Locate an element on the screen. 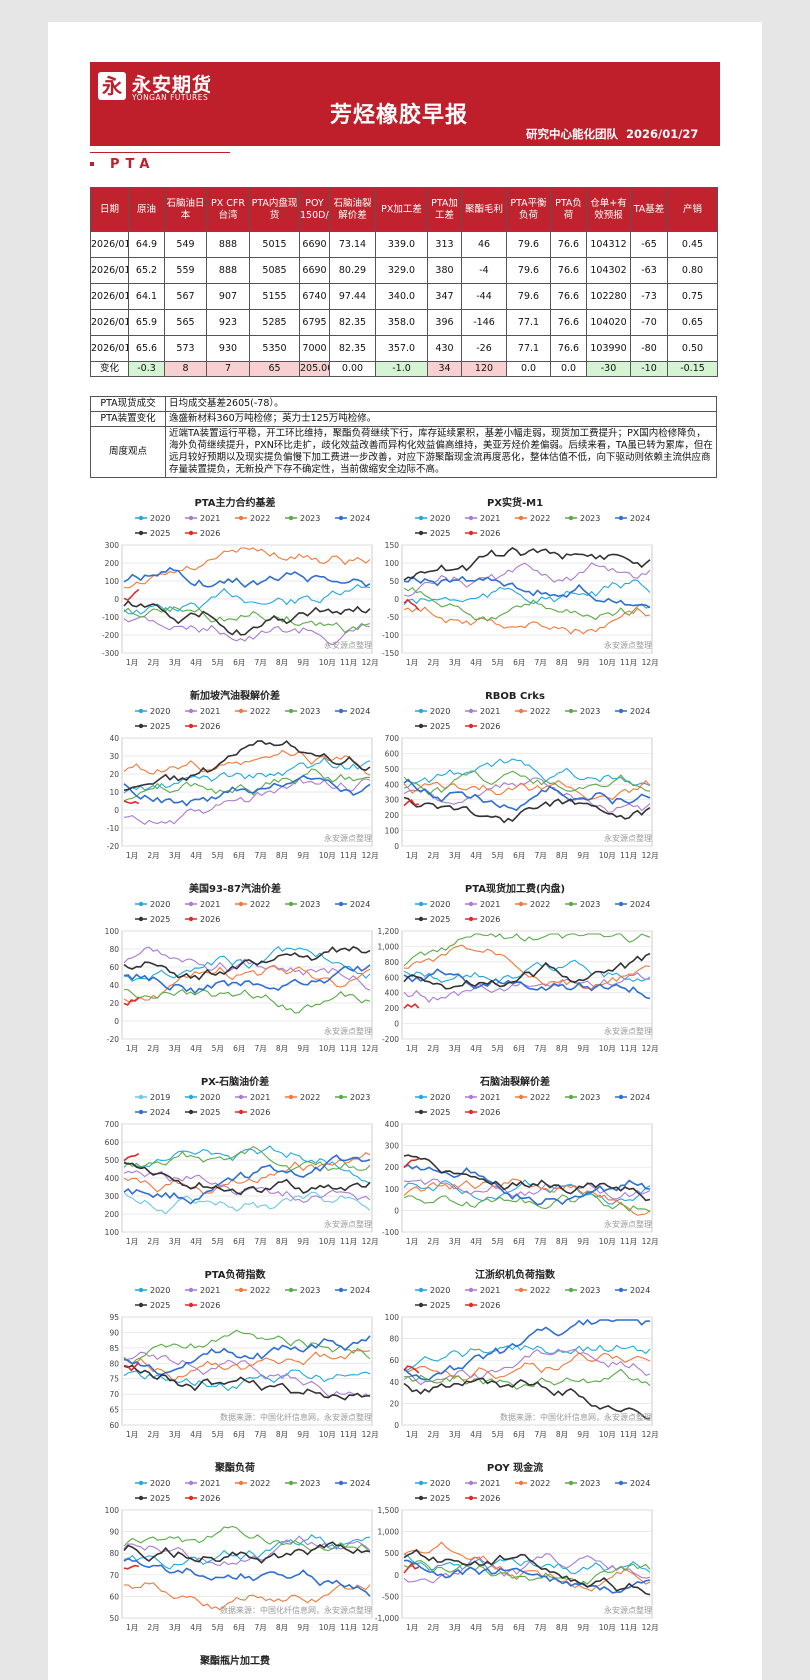 The image size is (810, 1680). x-tick-label: 4月 is located at coordinates (476, 1627).